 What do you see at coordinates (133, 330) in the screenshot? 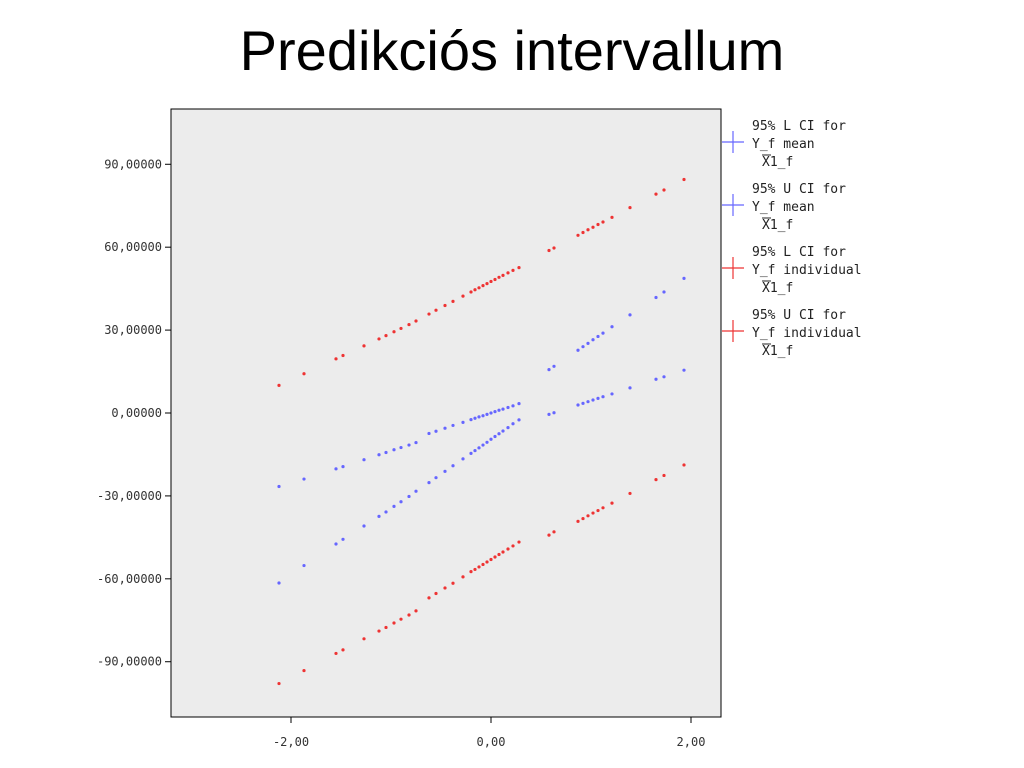
I see `y-tick-label: 30,00000` at bounding box center [133, 330].